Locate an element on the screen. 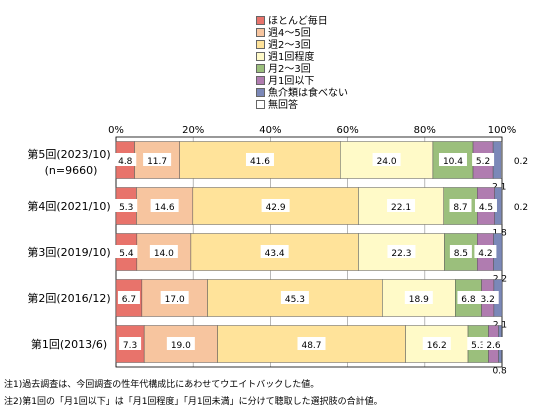 The image size is (552, 417). value-label: 19.0 is located at coordinates (181, 346).